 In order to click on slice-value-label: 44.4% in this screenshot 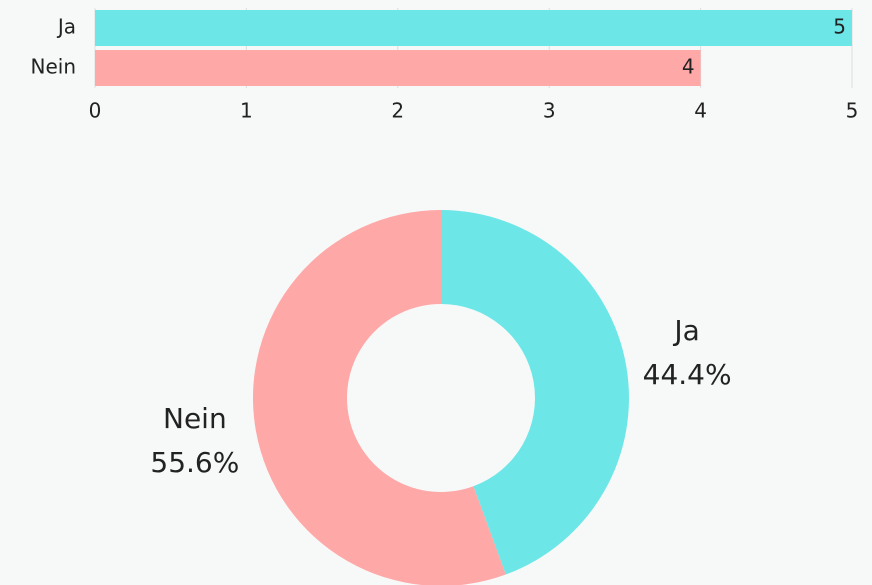, I will do `click(687, 374)`.